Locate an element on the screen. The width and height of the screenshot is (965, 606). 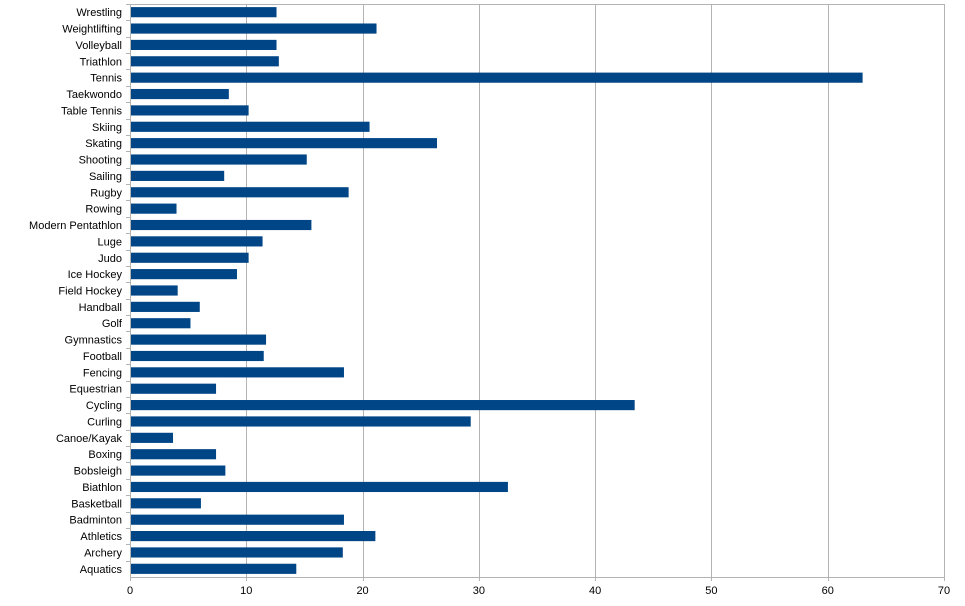
category-label: Field Hockey is located at coordinates (90, 292).